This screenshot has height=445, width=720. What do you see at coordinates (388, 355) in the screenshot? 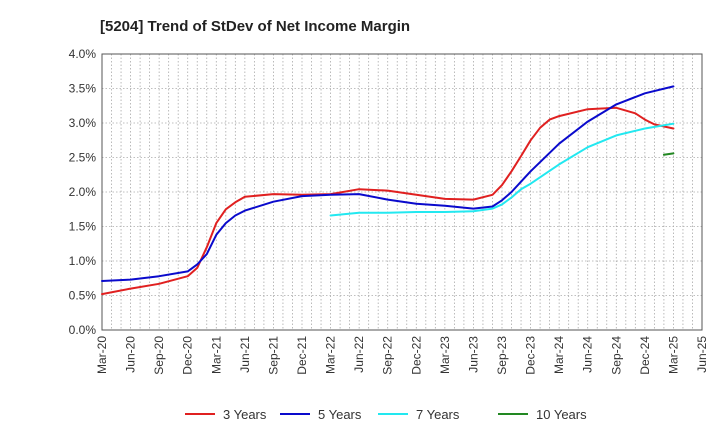
I see `x-tick-label: Sep-22` at bounding box center [388, 355].